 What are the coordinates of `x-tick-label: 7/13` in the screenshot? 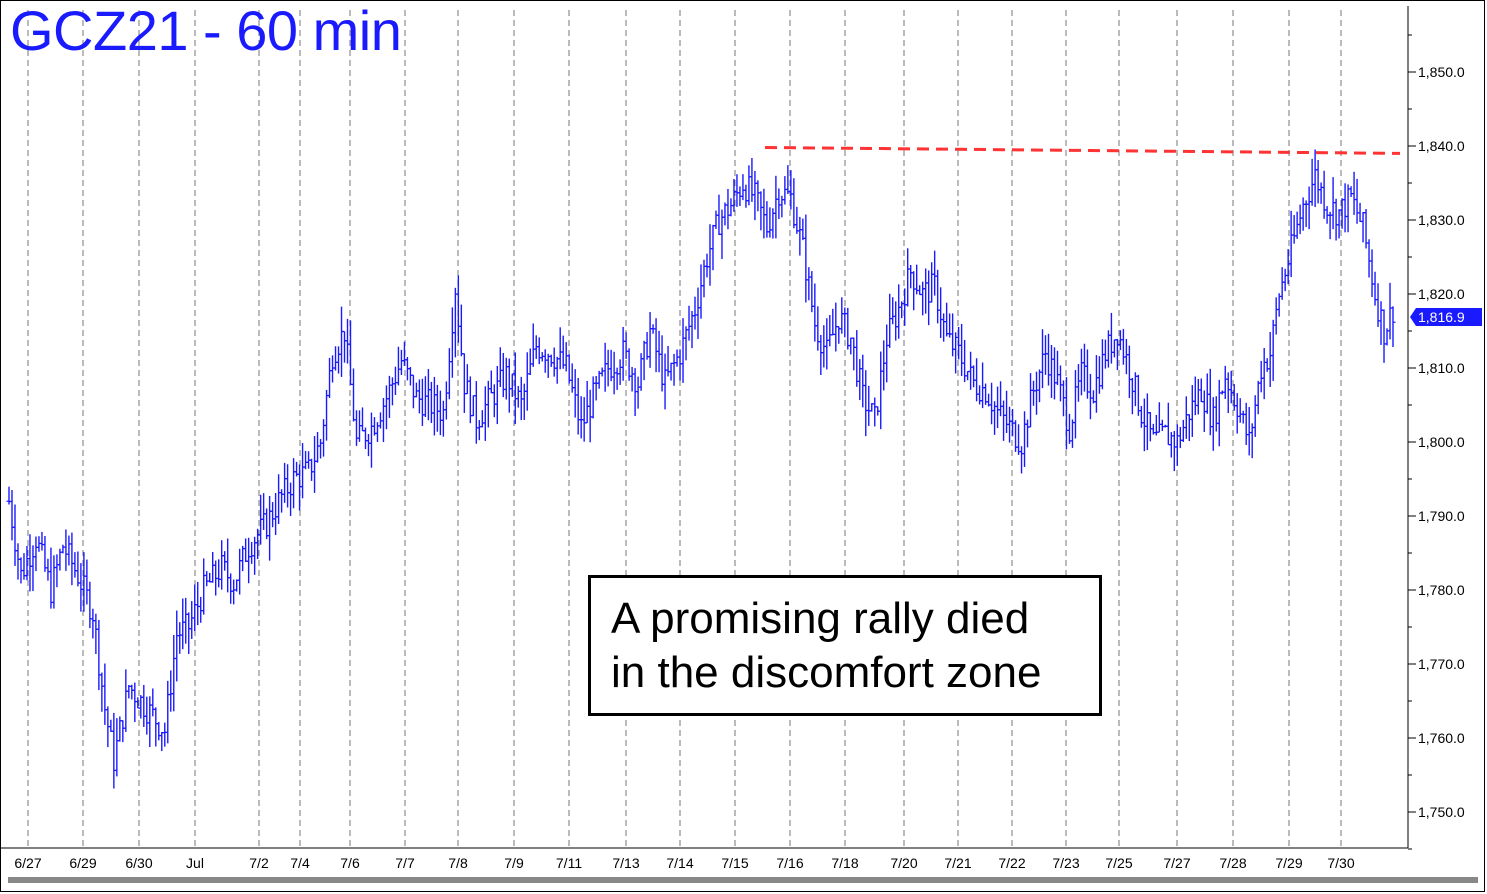 It's located at (625, 863).